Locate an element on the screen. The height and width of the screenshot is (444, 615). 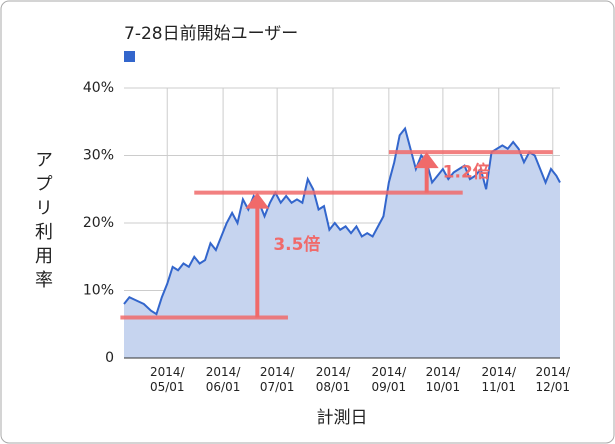
y-tick-label: 40% is located at coordinates (98, 88).